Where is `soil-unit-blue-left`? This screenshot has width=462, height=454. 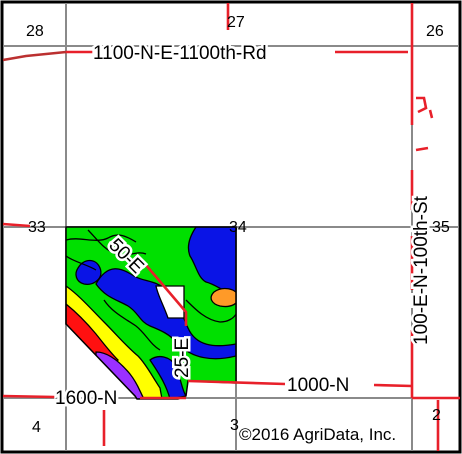
soil-unit-blue-left is located at coordinates (88, 272).